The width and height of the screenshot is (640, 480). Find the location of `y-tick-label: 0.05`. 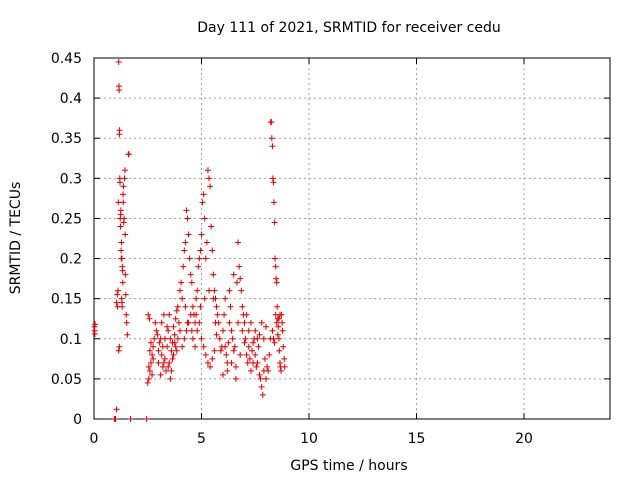

y-tick-label: 0.05 is located at coordinates (66, 380).